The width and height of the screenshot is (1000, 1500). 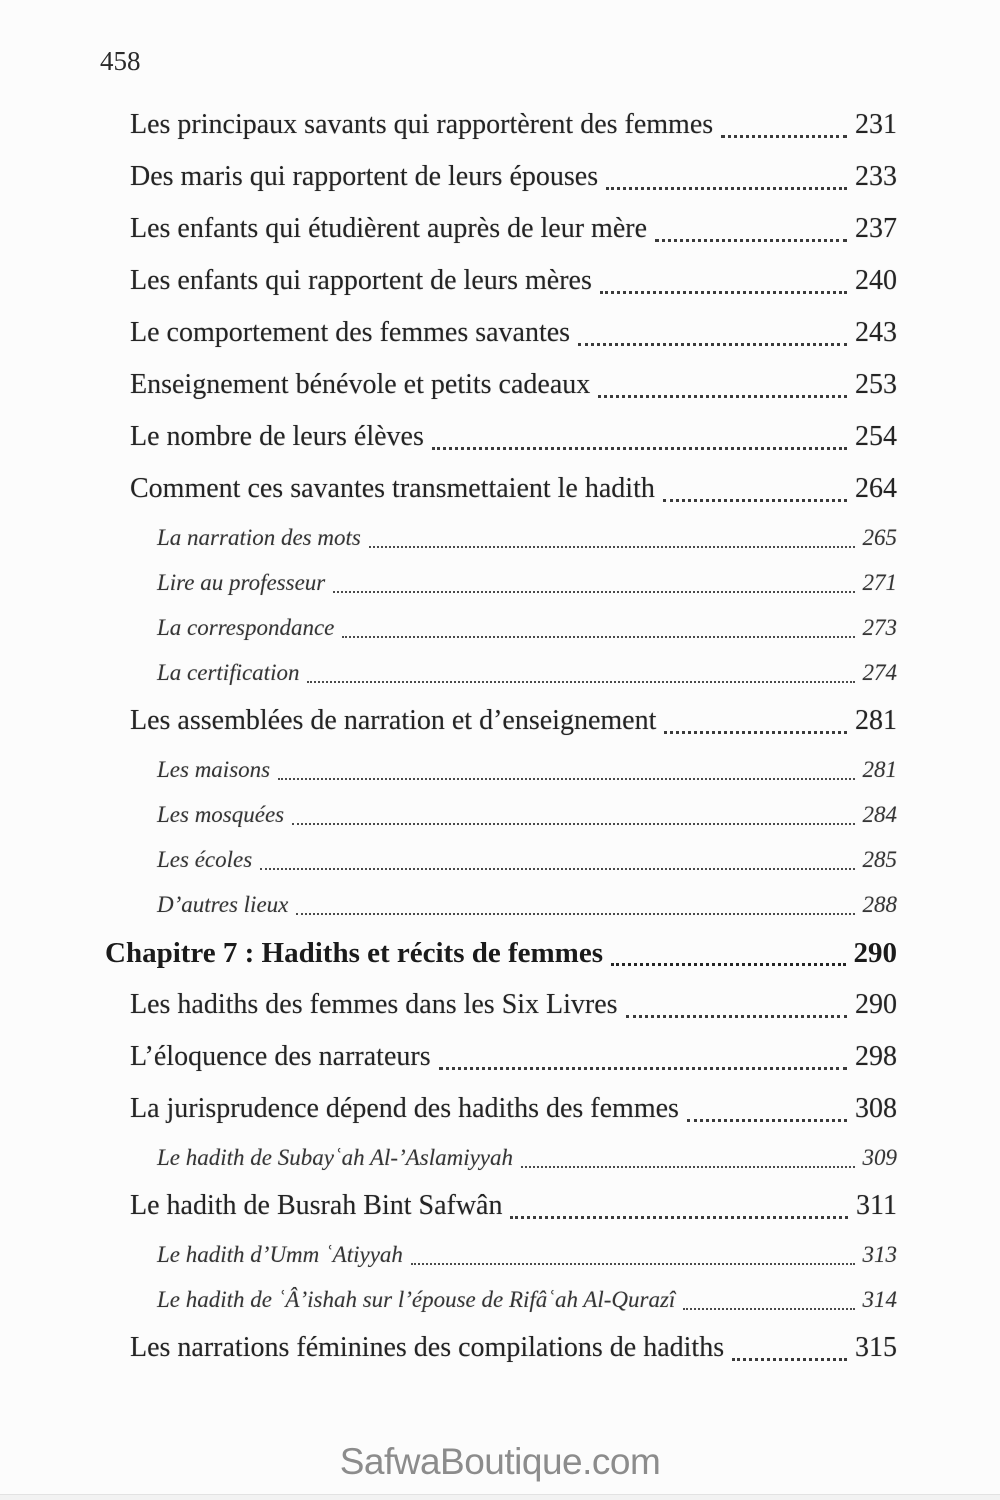 I want to click on page-number: 458, so click(x=120, y=61).